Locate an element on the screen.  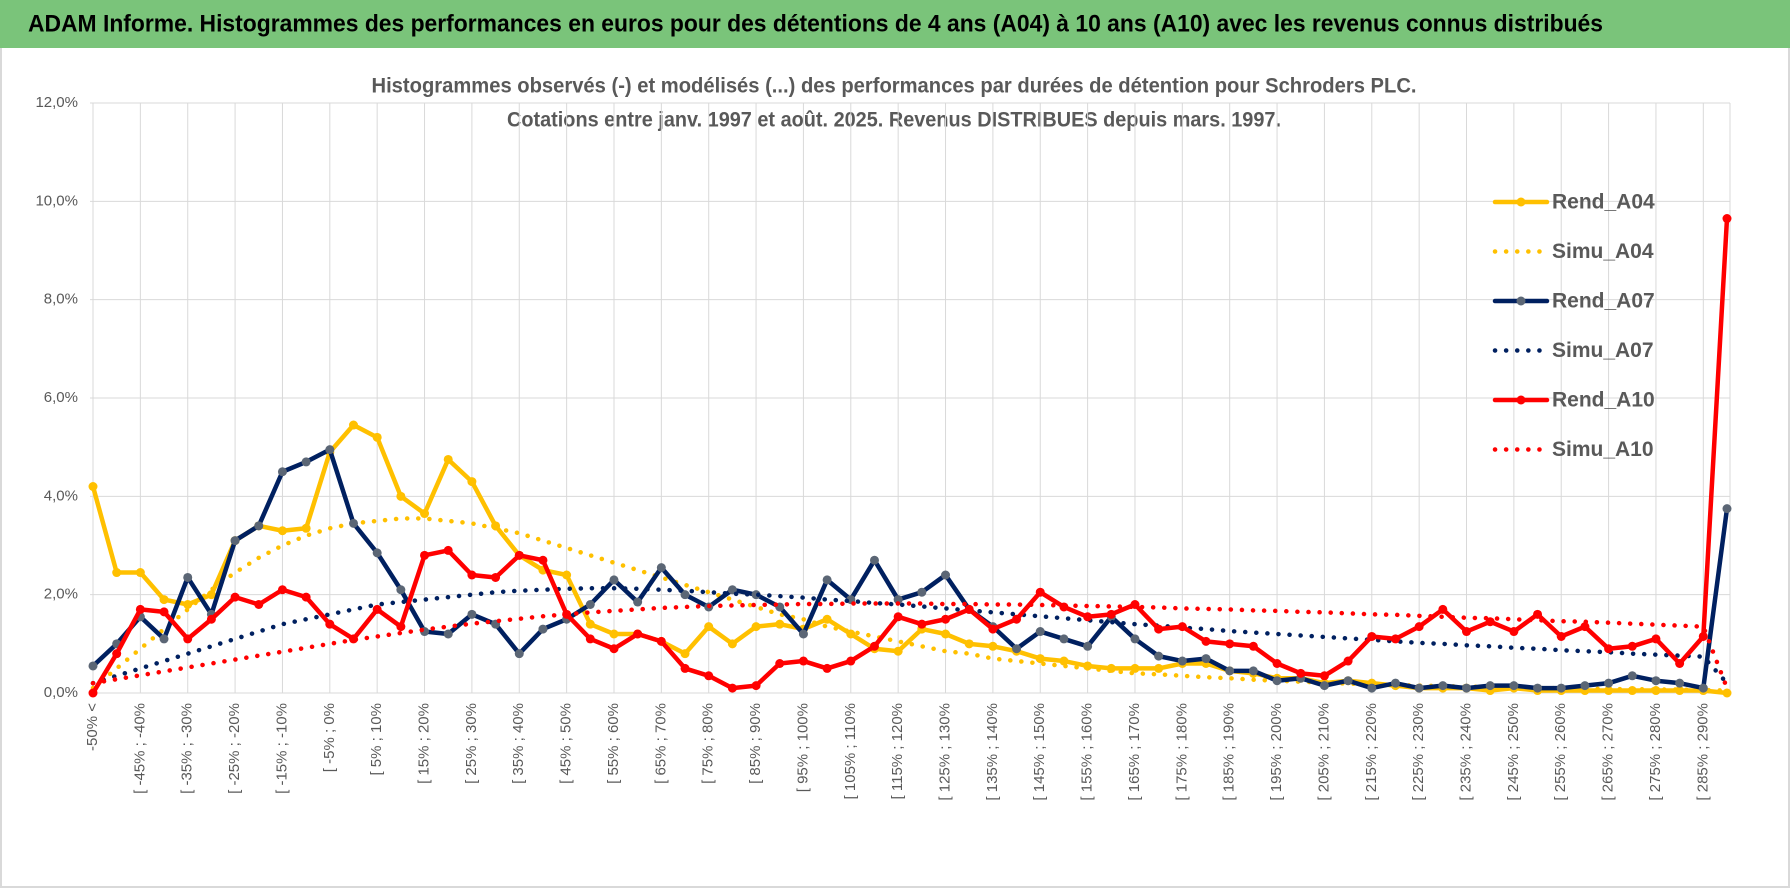
x-tick-label: [ 175% ; 180% is located at coordinates (1181, 752).